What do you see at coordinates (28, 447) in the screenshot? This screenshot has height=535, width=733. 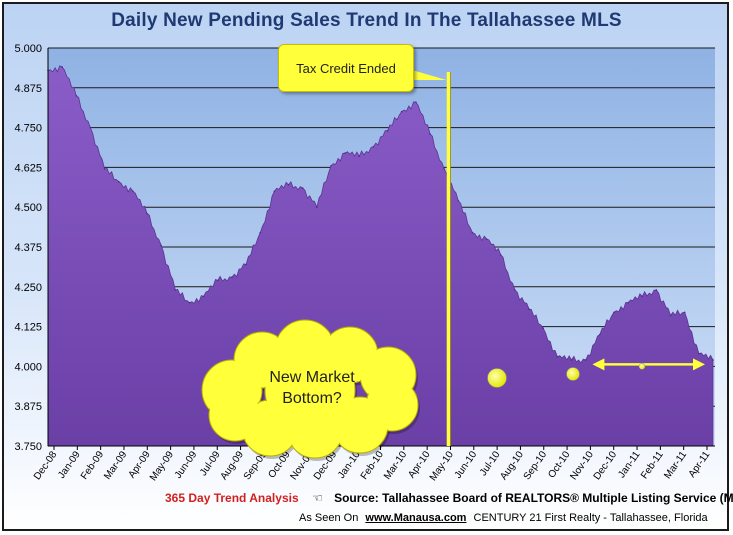 I see `y-tick-label: 3.750` at bounding box center [28, 447].